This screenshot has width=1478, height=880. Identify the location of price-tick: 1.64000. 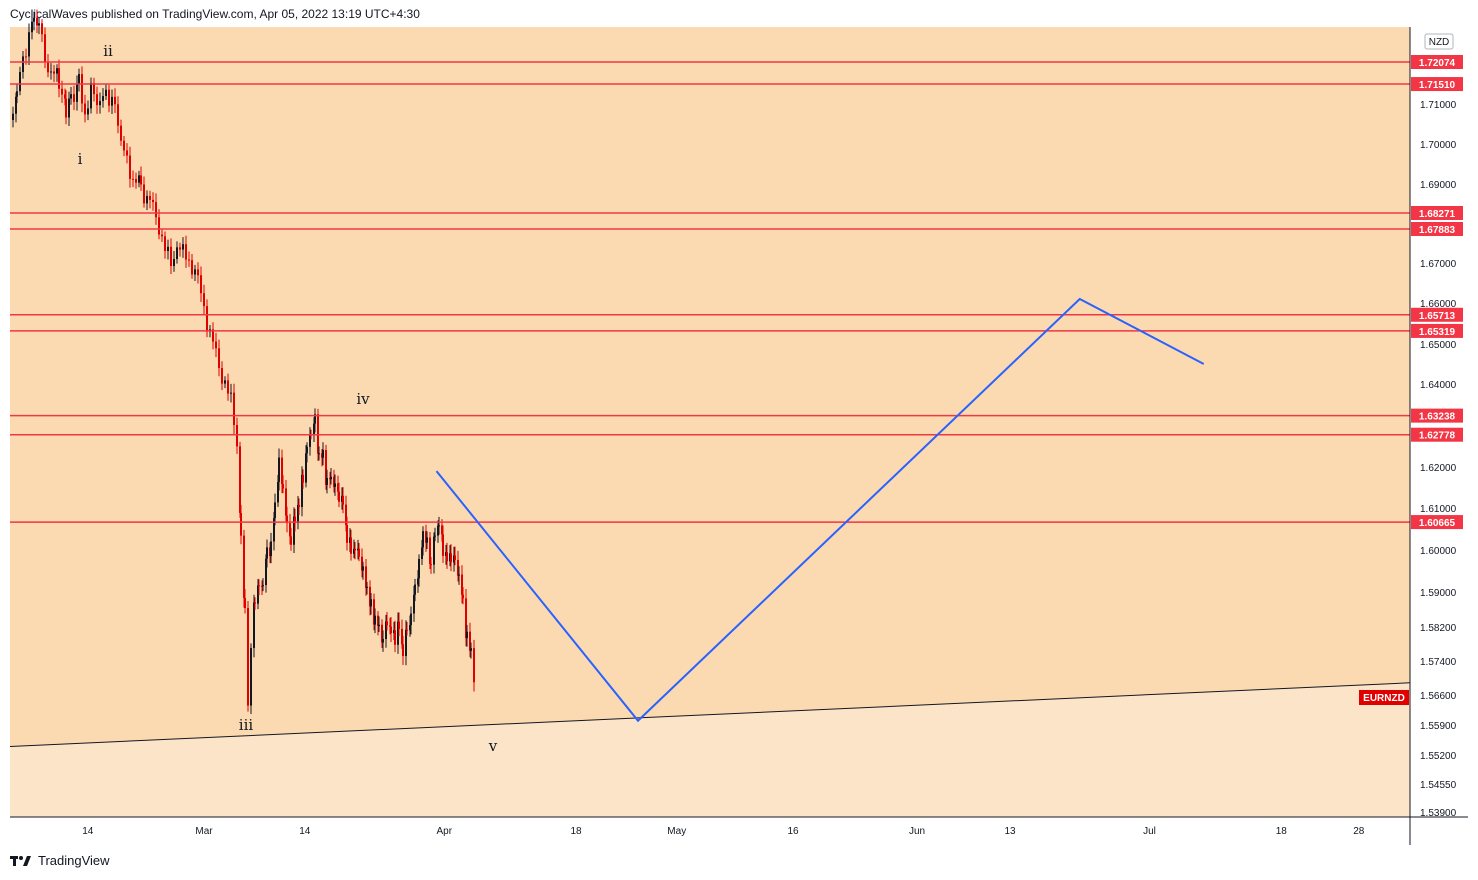
(1438, 385).